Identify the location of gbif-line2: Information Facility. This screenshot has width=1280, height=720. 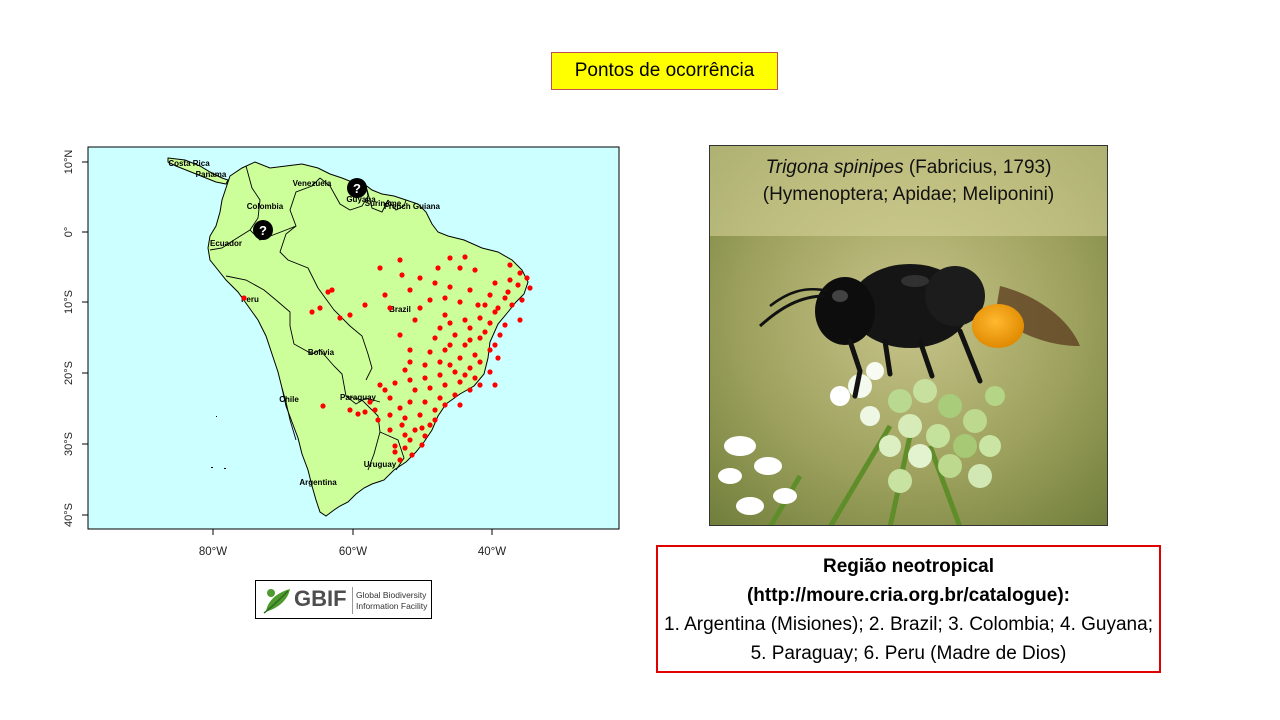
(392, 606).